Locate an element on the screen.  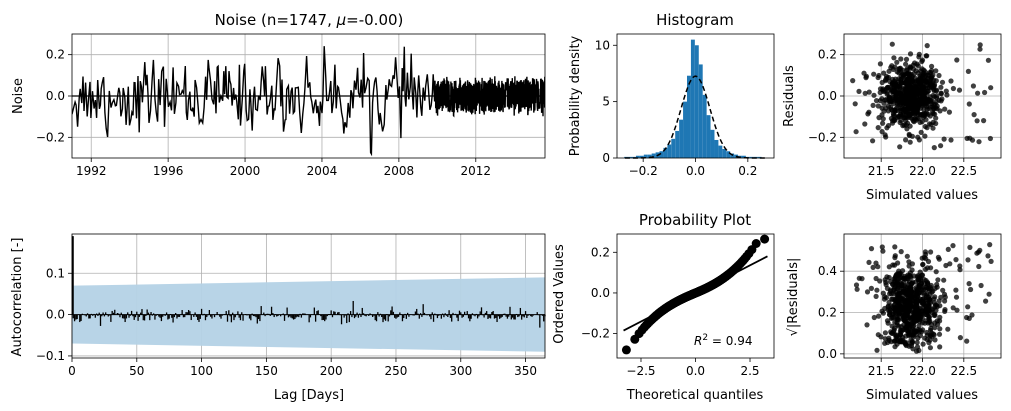
ticks: 21.5 22.0 22.5 0.0 0.2 0.4 is located at coordinates (897, 321).